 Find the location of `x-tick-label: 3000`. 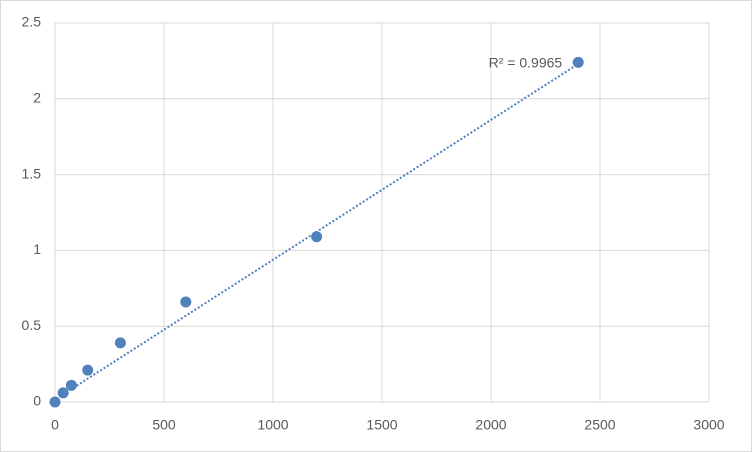

x-tick-label: 3000 is located at coordinates (708, 425).